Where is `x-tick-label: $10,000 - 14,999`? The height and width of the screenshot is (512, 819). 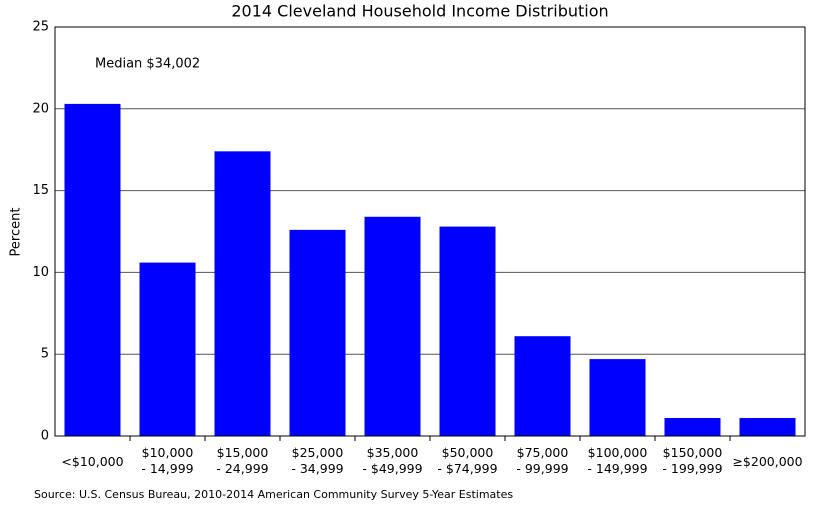 x-tick-label: $10,000 - 14,999 is located at coordinates (167, 460).